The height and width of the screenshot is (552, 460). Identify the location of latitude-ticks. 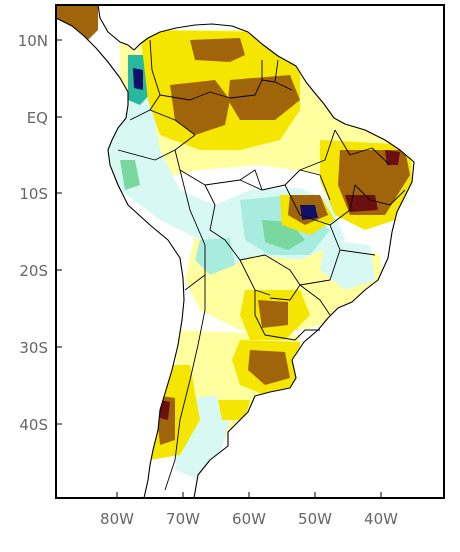
(59, 232).